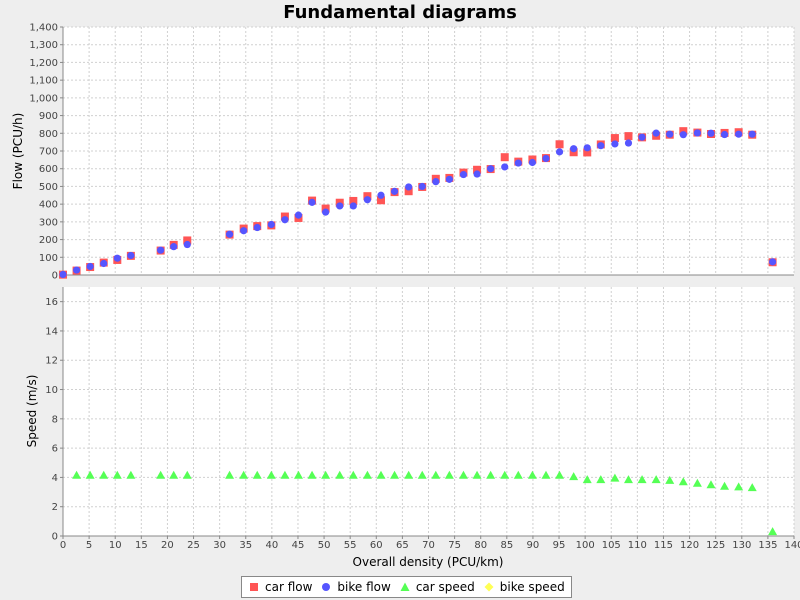 Image resolution: width=800 pixels, height=600 pixels. Describe the element at coordinates (18, 151) in the screenshot. I see `top-y-axis-label: Flow (PCU/h)` at that location.